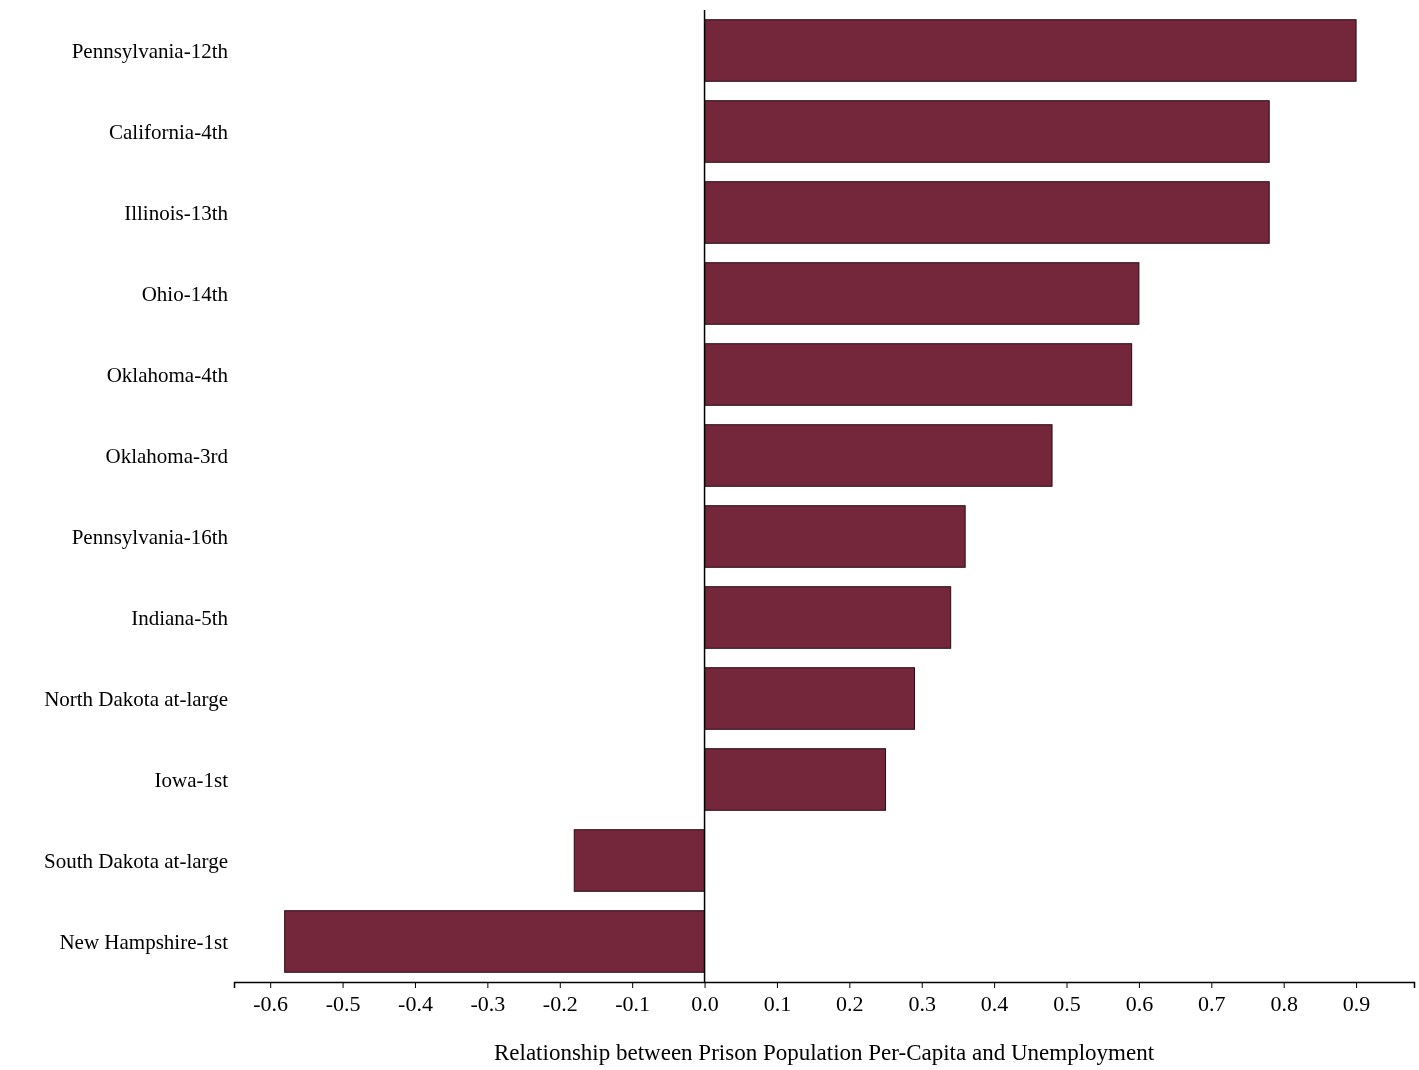  Describe the element at coordinates (488, 1003) in the screenshot. I see `x-tick-label: -0.3` at that location.